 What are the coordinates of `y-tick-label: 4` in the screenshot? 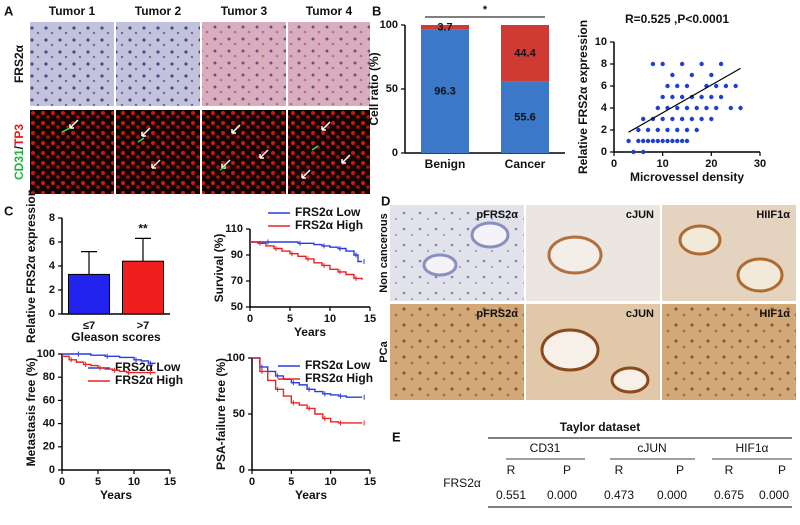 It's located at (604, 108).